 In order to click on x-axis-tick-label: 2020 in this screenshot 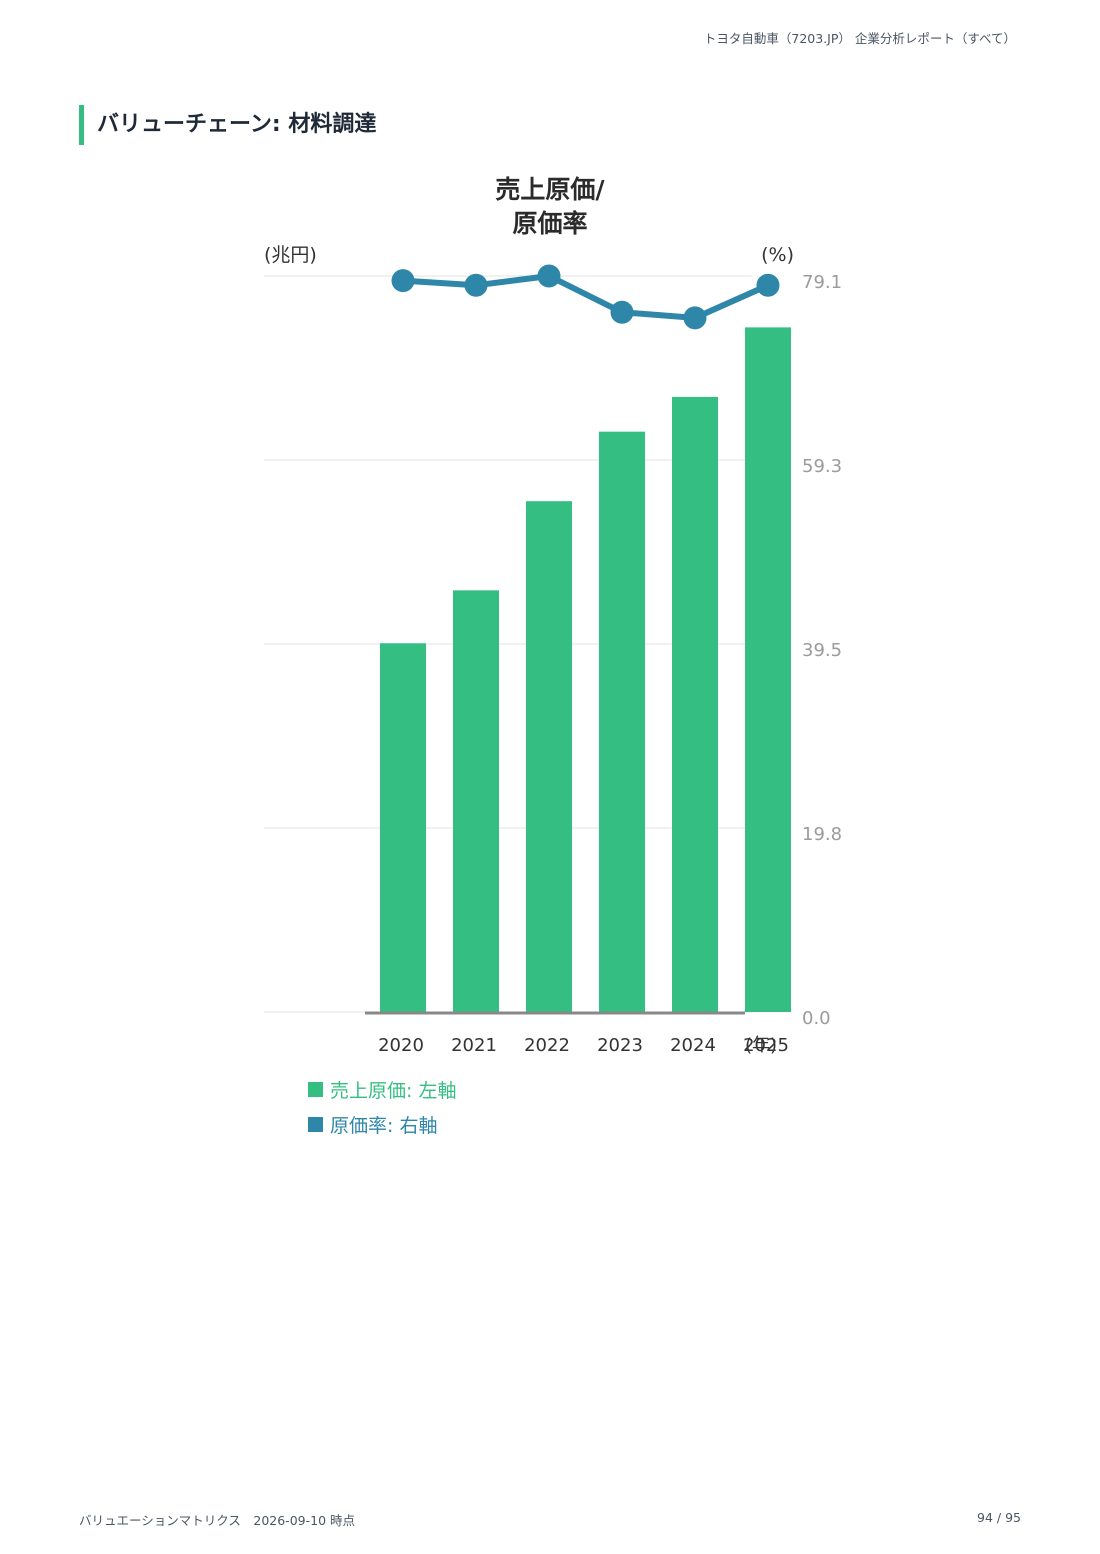, I will do `click(401, 1045)`.